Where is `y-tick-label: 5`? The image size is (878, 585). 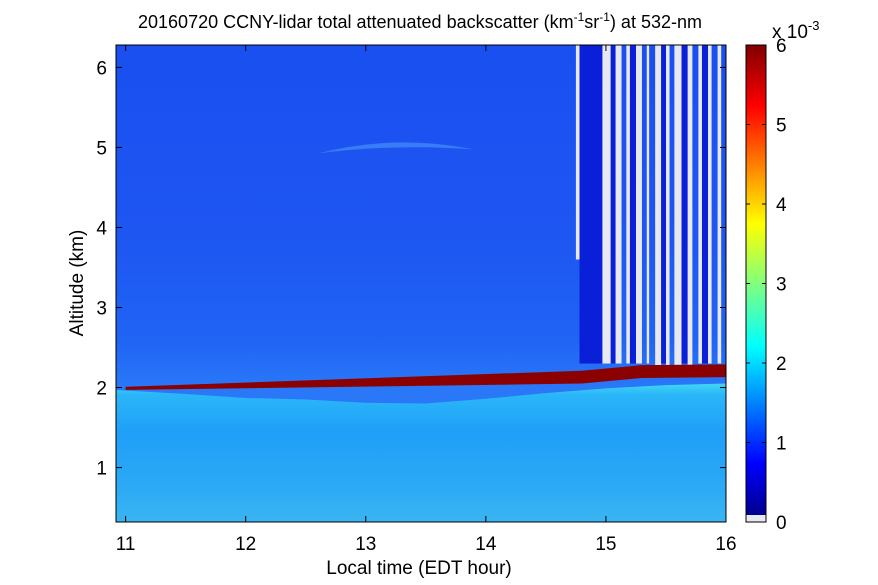
y-tick-label: 5 is located at coordinates (101, 148).